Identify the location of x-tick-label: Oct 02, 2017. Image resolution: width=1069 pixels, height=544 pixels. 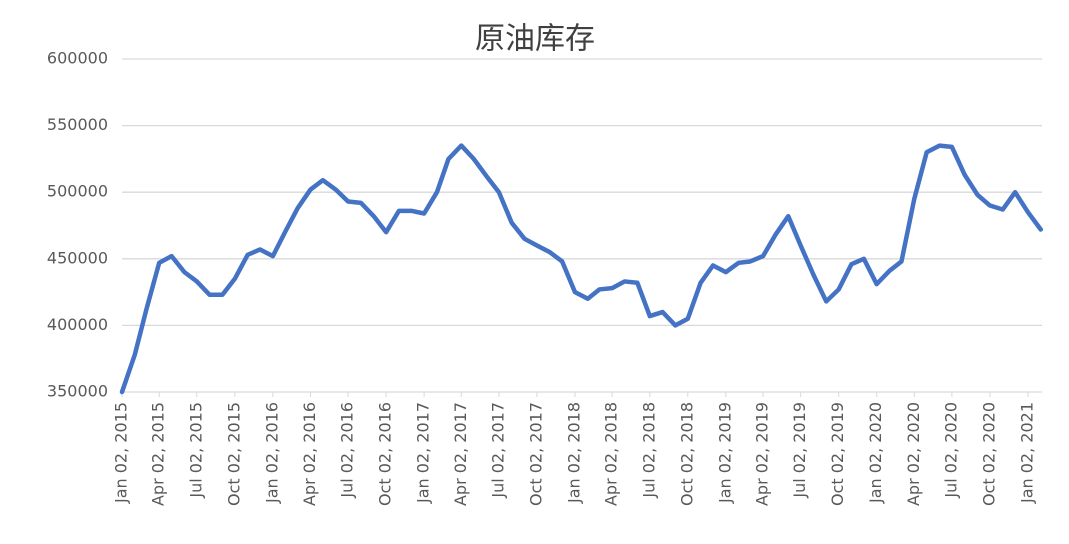
(535, 454).